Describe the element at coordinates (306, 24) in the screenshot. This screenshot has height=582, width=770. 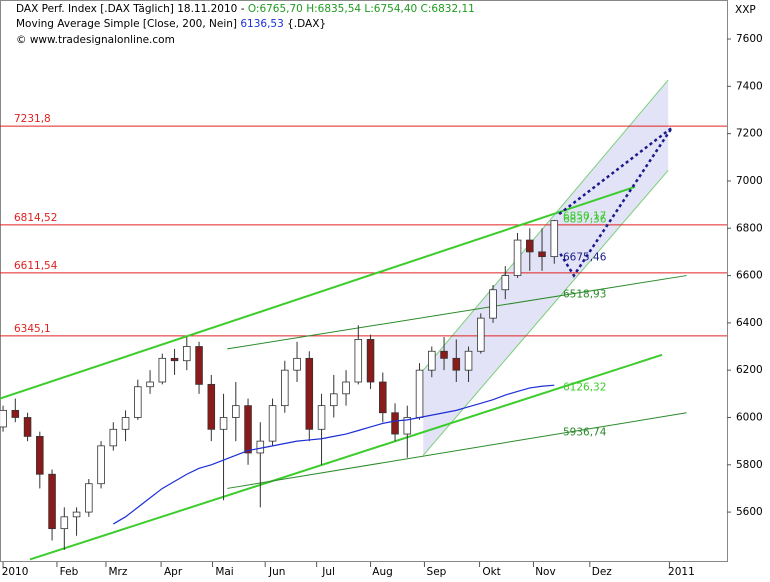
I see `indicator-symbol: {.DAX}` at that location.